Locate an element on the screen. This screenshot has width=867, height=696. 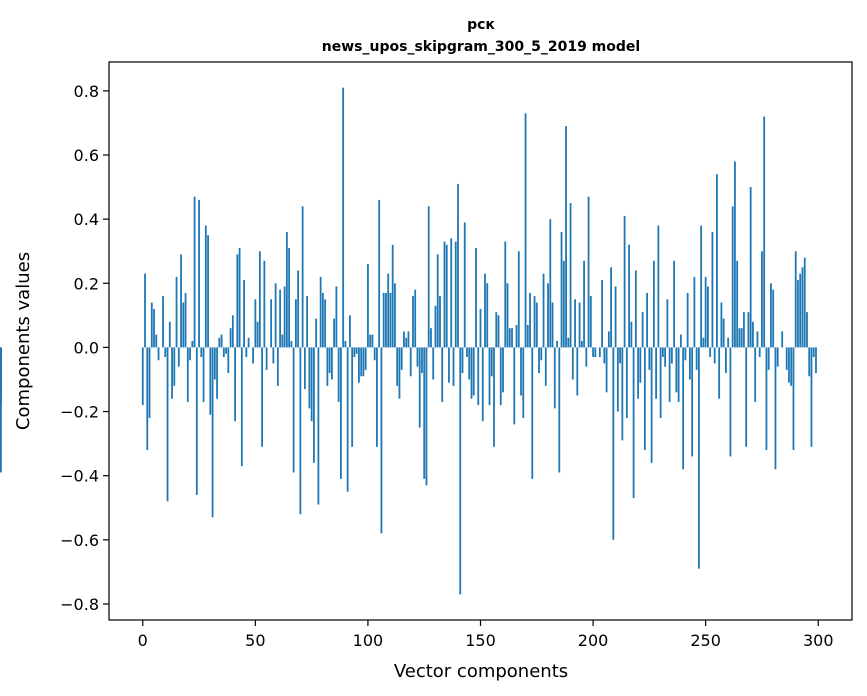
y-tick-label: 0.6 is located at coordinates (86, 155).